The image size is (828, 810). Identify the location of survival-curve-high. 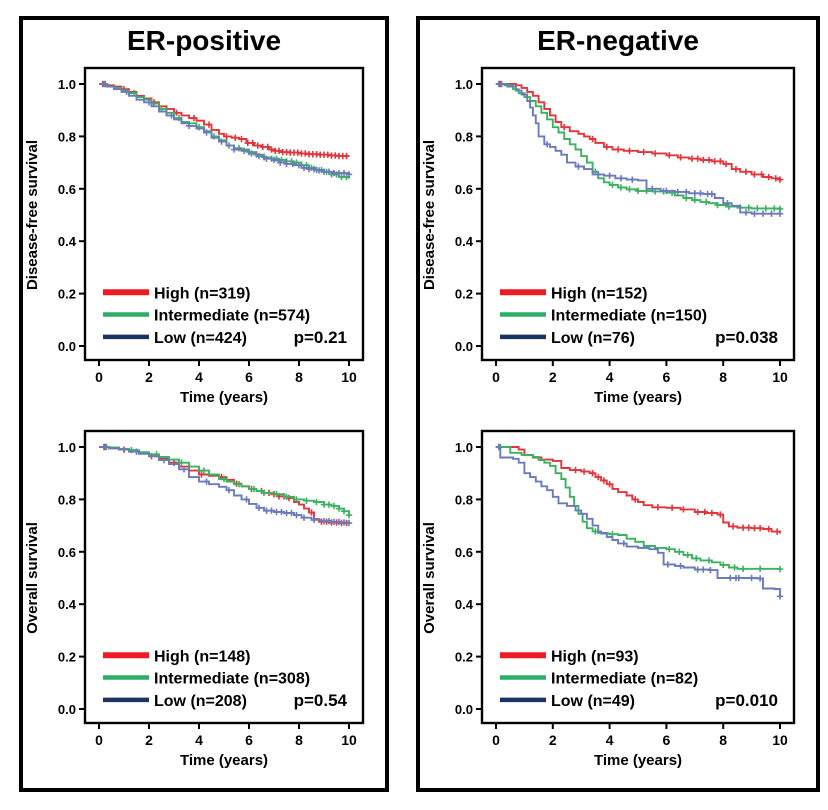
(638, 490).